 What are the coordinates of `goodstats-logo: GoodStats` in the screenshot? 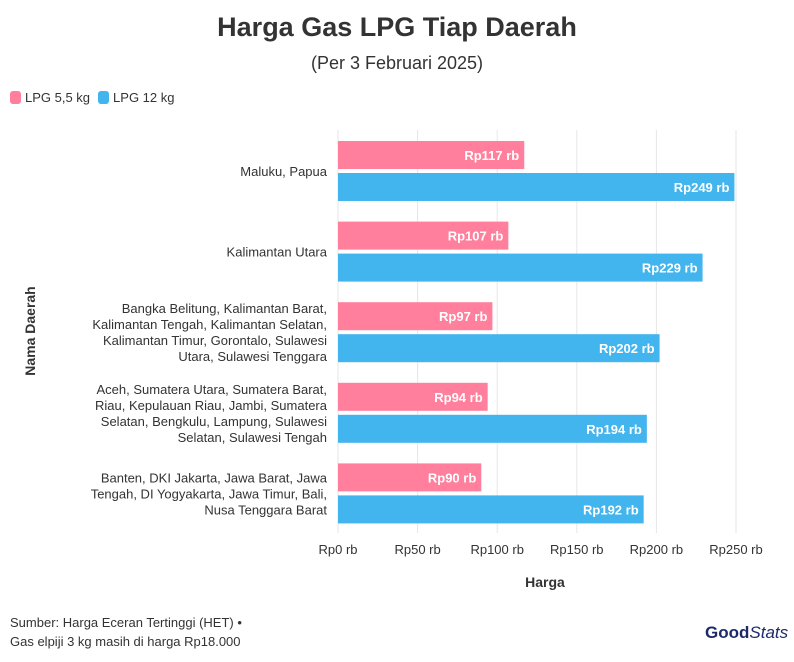 It's located at (746, 633).